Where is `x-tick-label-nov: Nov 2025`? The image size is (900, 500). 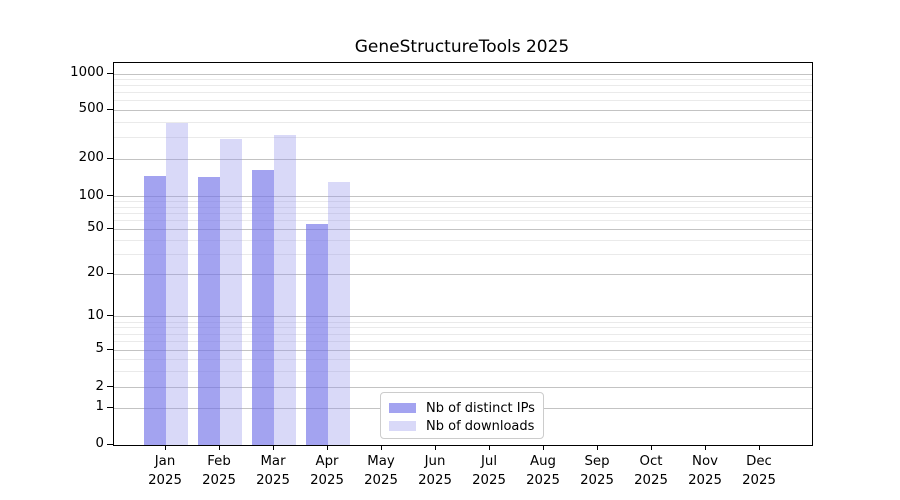 x-tick-label-nov: Nov 2025 is located at coordinates (705, 471).